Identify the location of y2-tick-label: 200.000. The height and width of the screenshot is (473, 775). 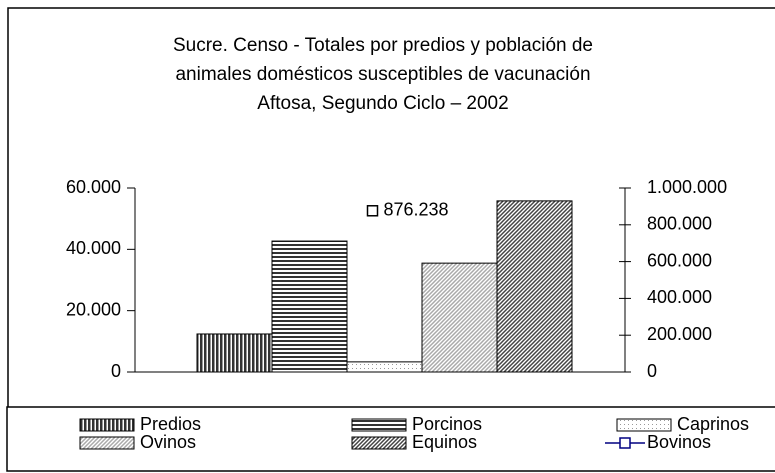
(679, 334).